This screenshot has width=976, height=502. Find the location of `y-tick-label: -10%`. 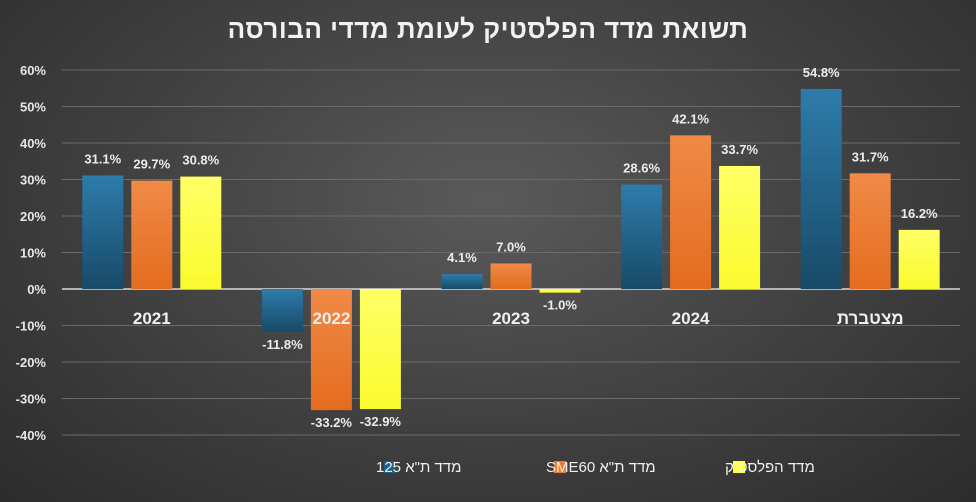

y-tick-label: -10% is located at coordinates (31, 326).